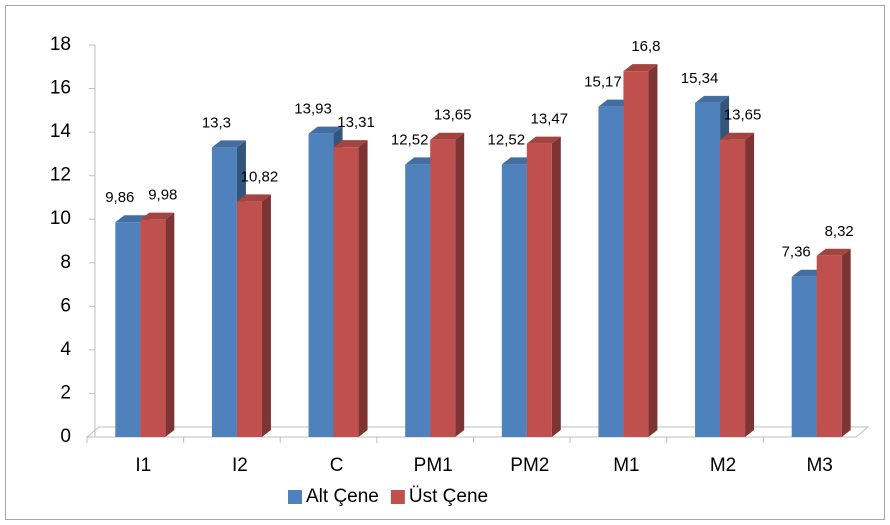  Describe the element at coordinates (216, 122) in the screenshot. I see `data-label: 13,3` at that location.